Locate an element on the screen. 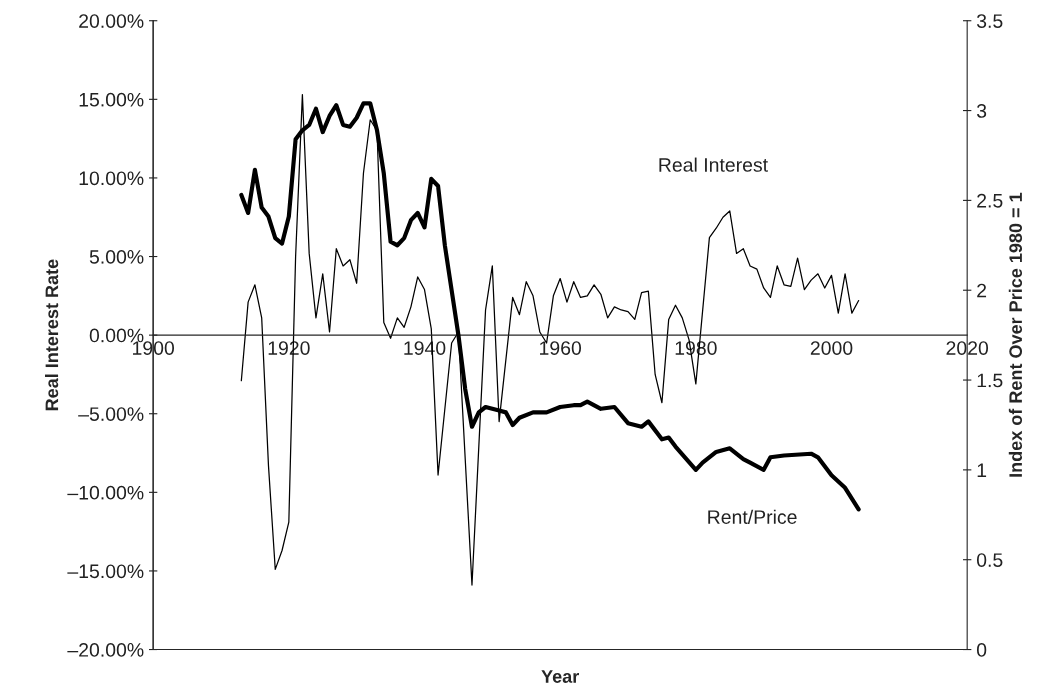 The width and height of the screenshot is (1049, 691). y2-tick-label: 1 is located at coordinates (982, 470).